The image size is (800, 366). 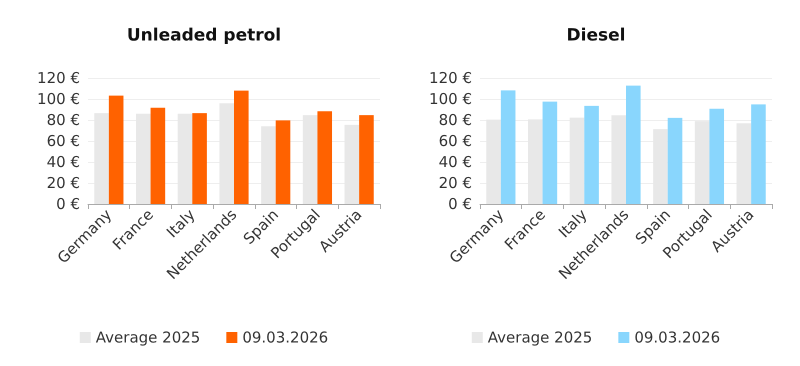 What do you see at coordinates (596, 36) in the screenshot?
I see `chart-title: Diesel` at bounding box center [596, 36].